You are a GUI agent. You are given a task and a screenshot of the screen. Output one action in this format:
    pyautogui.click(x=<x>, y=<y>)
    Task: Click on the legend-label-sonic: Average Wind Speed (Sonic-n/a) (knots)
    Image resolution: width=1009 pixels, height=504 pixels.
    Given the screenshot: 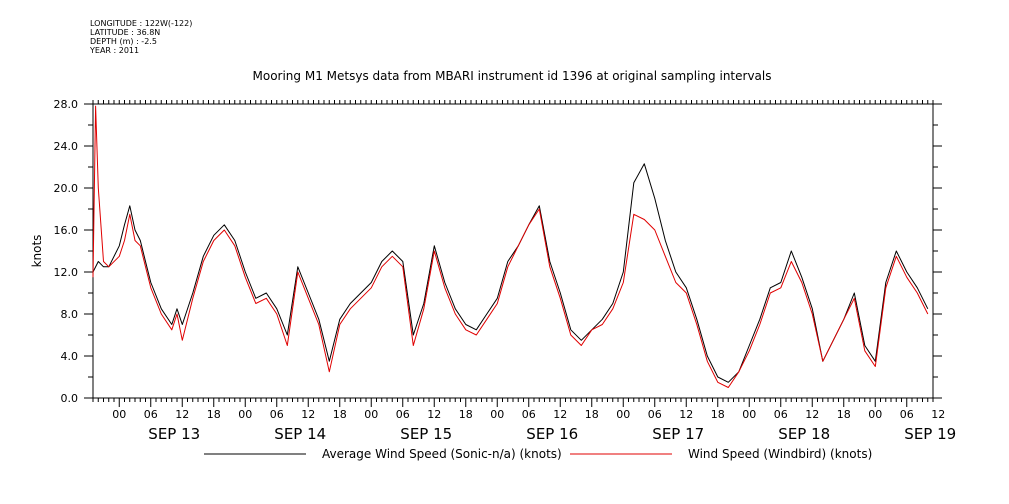 What is the action you would take?
    pyautogui.click(x=442, y=454)
    